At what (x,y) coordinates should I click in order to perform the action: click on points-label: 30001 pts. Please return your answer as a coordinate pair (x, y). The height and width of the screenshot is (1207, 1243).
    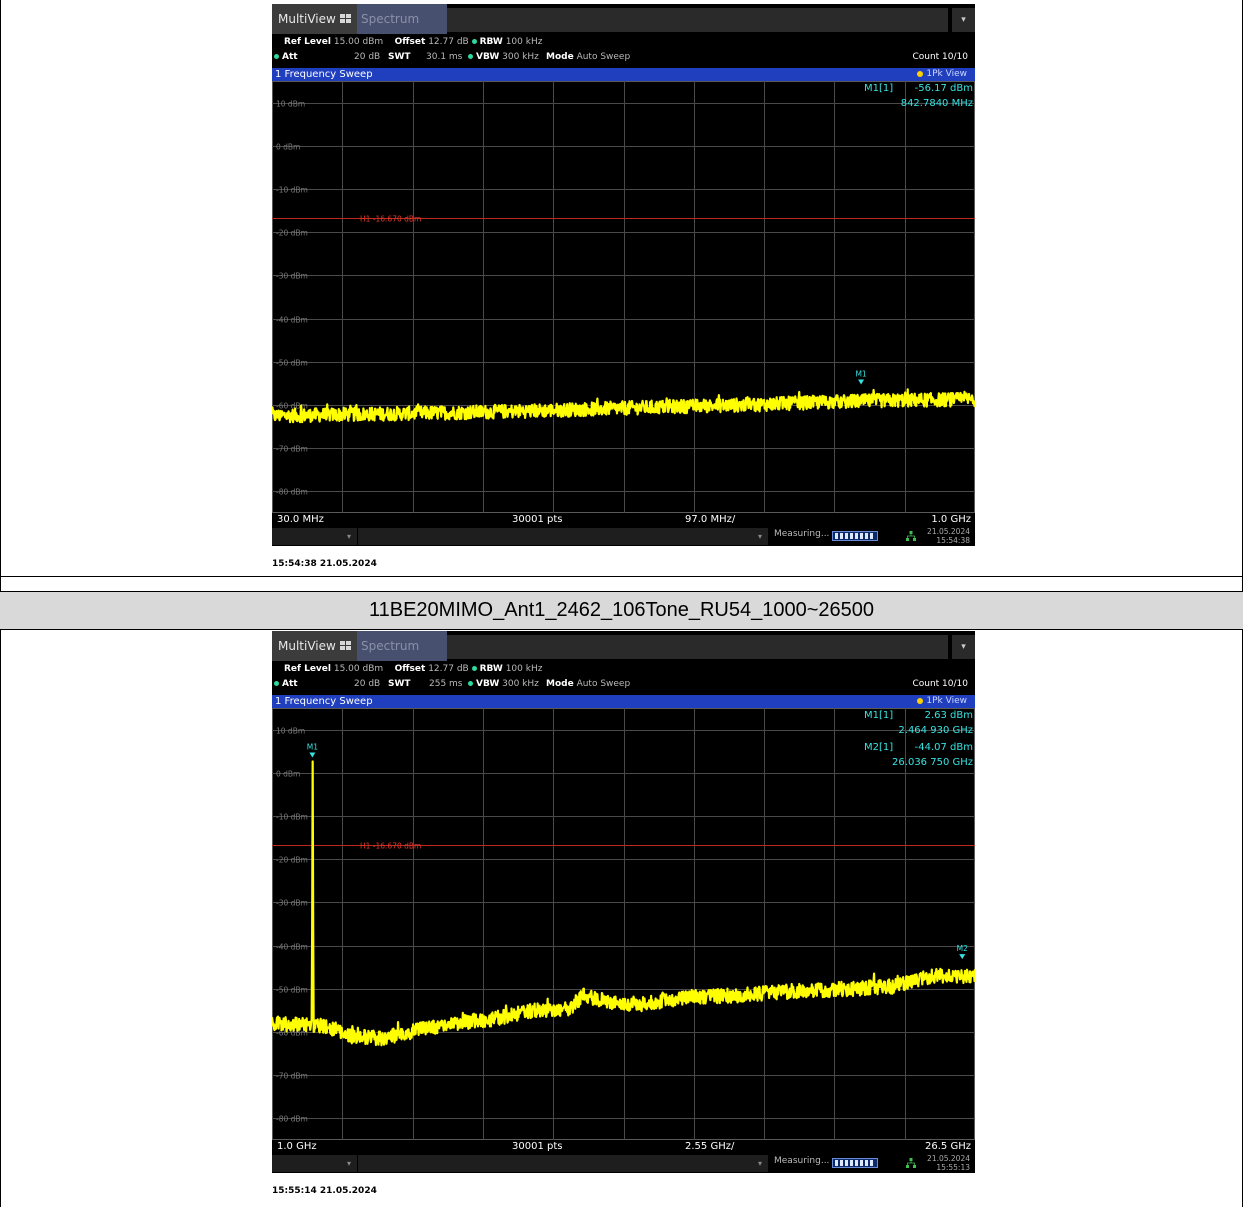
    Looking at the image, I should click on (537, 1146).